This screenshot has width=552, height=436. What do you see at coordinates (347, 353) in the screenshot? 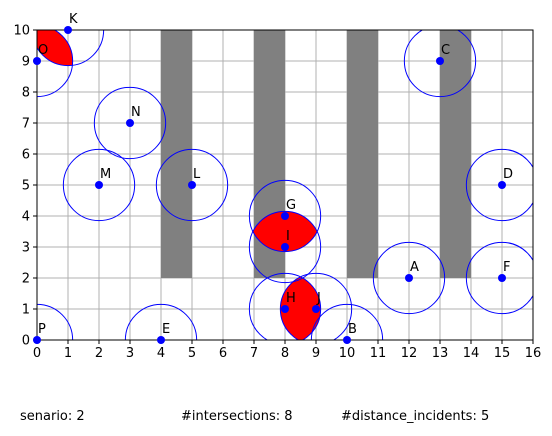
I see `x-tick-label: 10` at bounding box center [347, 353].